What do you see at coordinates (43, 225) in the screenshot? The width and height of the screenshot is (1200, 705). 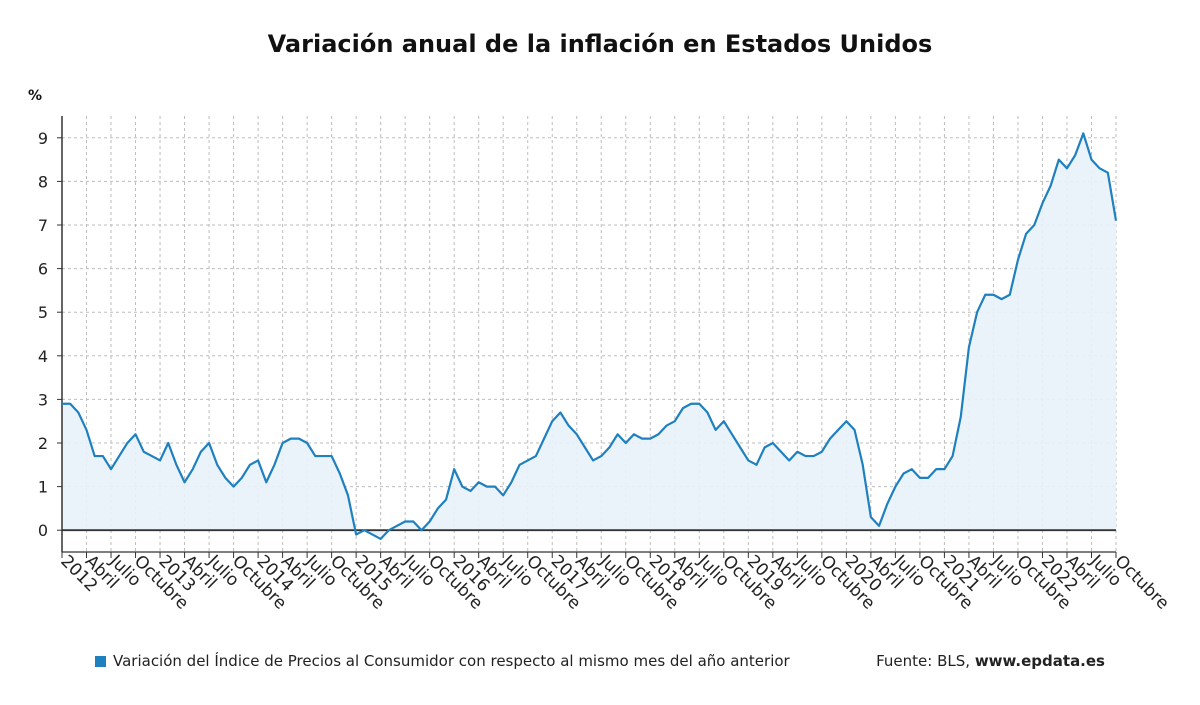 I see `y-tick-label: 7` at bounding box center [43, 225].